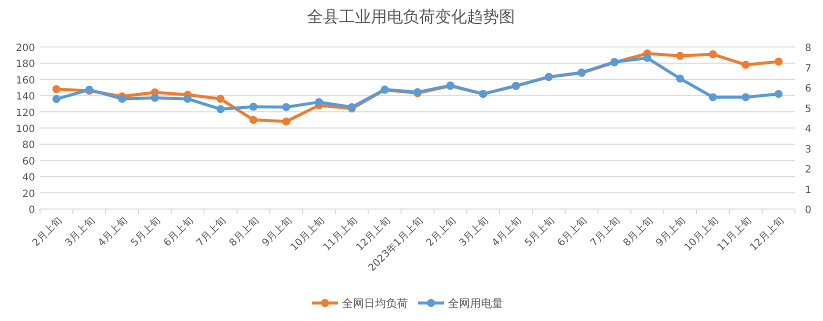 The image size is (823, 321). Describe the element at coordinates (25, 129) in the screenshot. I see `y-tick-label: 100` at that location.